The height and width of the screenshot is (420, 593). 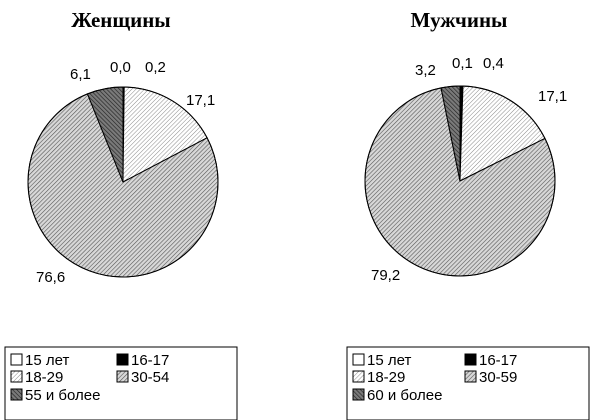 What do you see at coordinates (47, 360) in the screenshot?
I see `legend-label-women-15: 15 лет` at bounding box center [47, 360].